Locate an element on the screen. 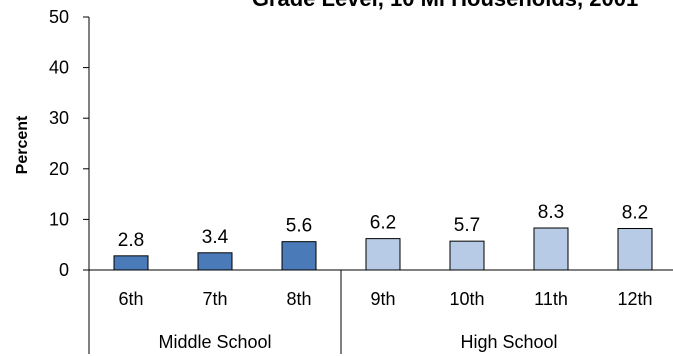 The image size is (673, 356). data-label-8th: 5.6 is located at coordinates (299, 226).